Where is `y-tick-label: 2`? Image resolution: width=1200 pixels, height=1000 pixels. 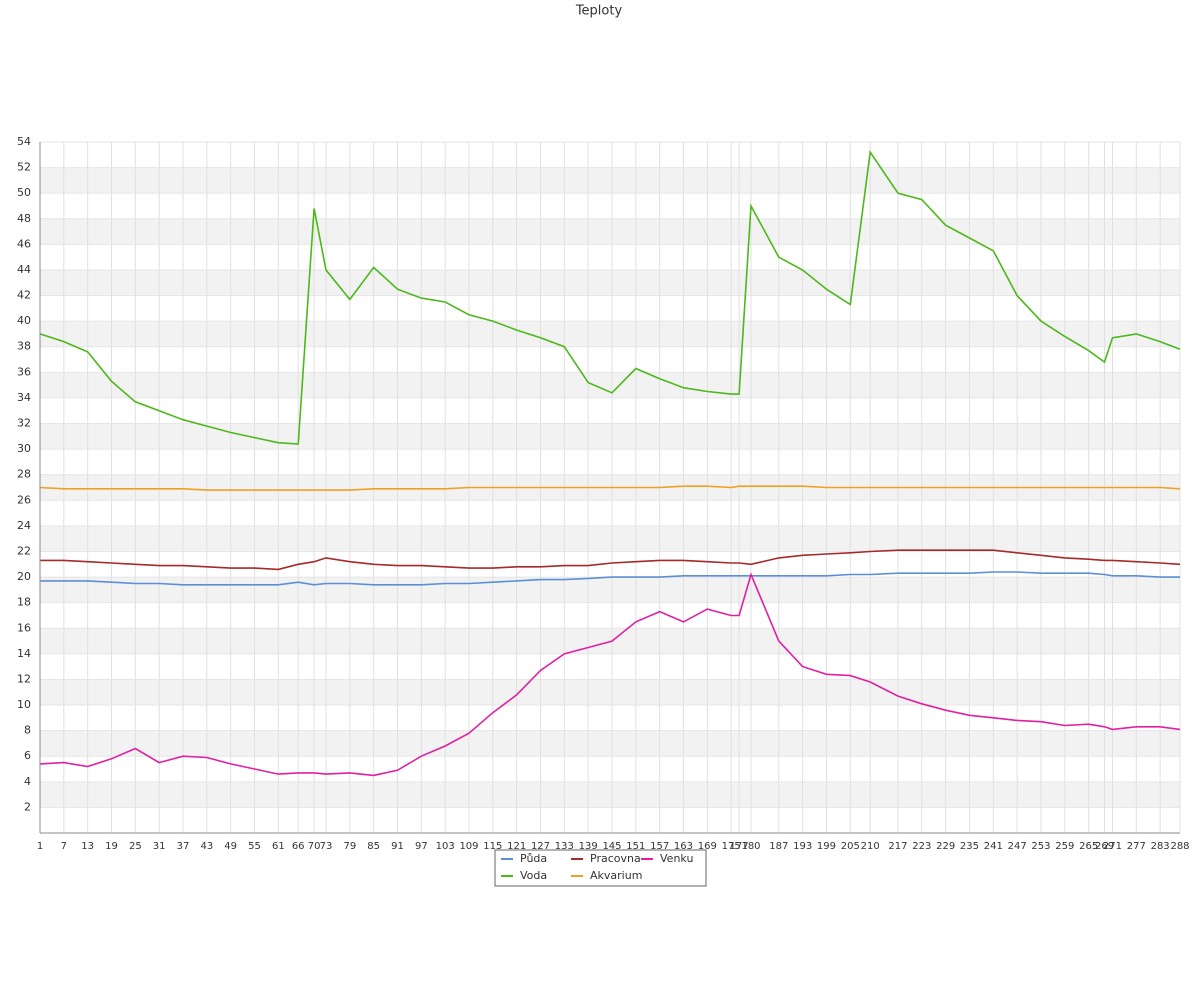
y-tick-label: 2 is located at coordinates (27, 806).